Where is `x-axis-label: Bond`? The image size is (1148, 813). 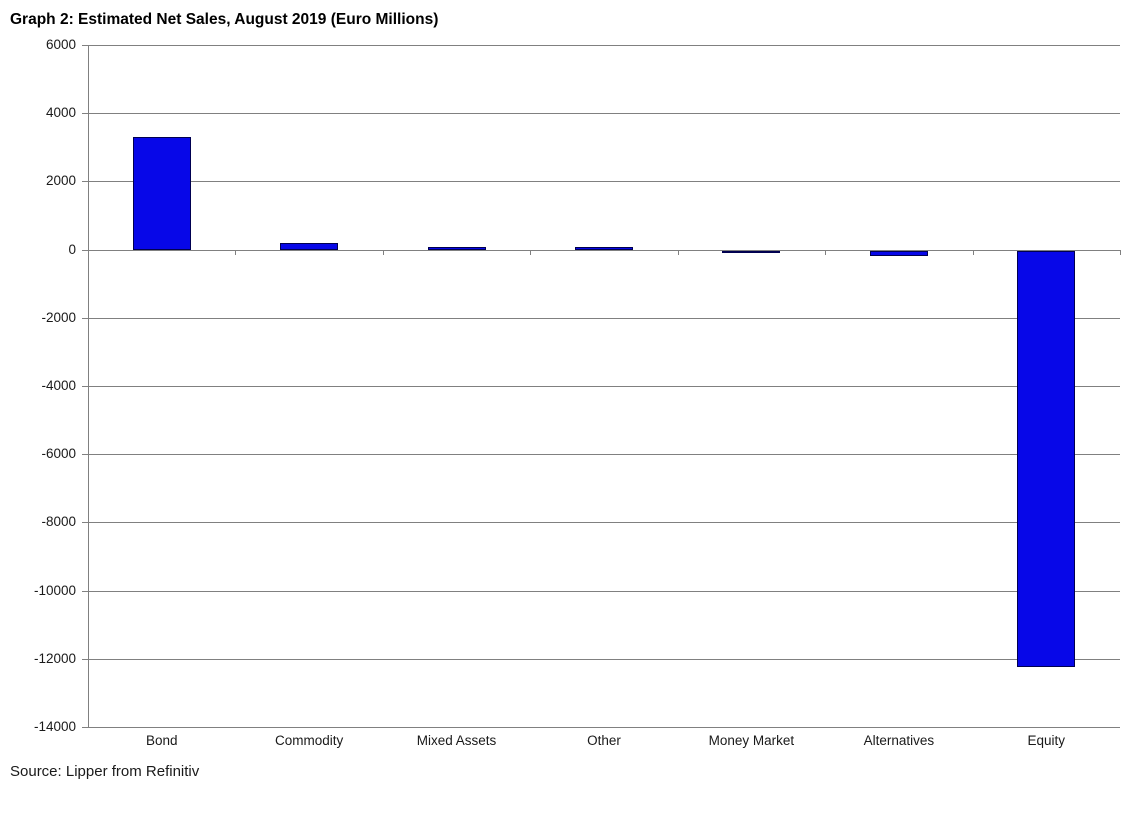 x-axis-label: Bond is located at coordinates (161, 740).